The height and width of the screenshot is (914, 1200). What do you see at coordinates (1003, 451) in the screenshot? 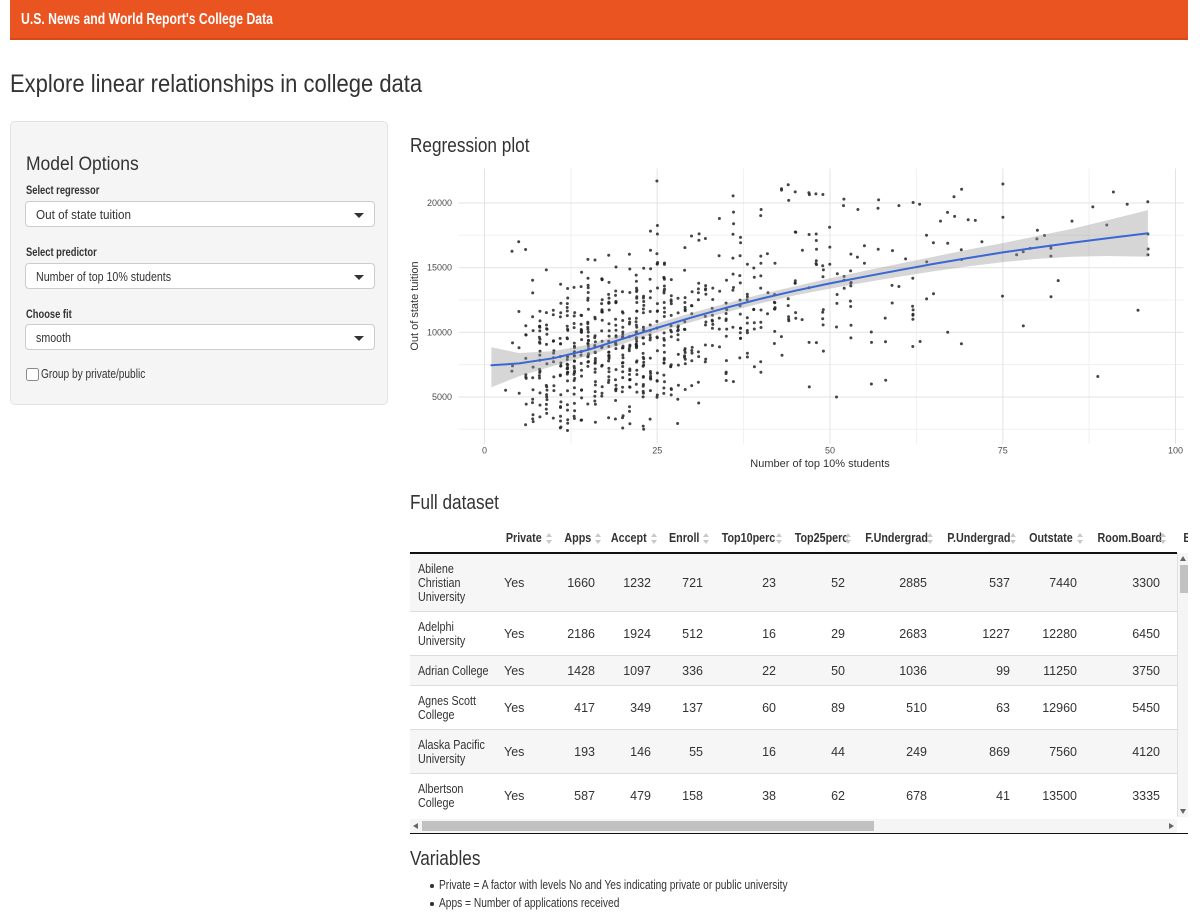
I see `svg-text: 75` at bounding box center [1003, 451].